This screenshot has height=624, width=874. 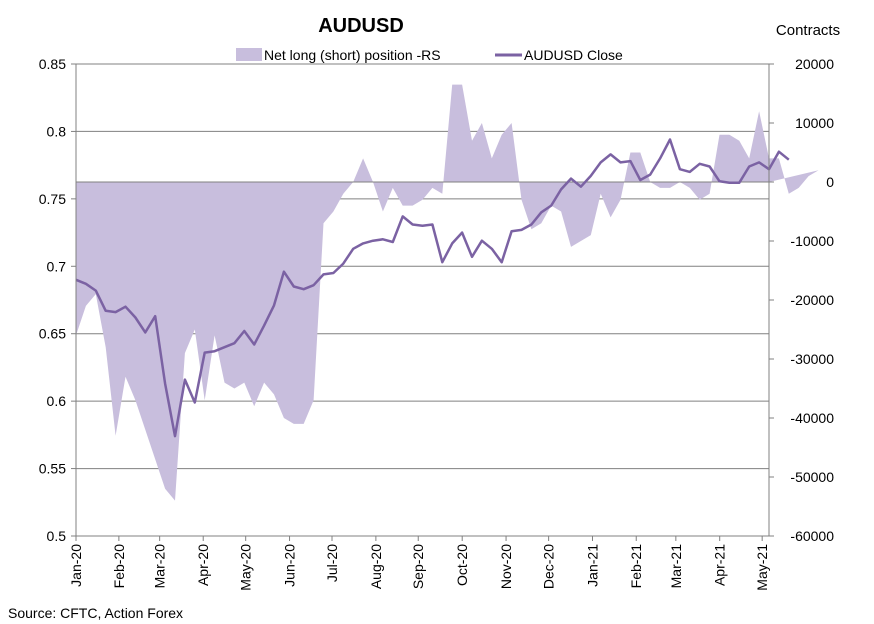 What do you see at coordinates (76, 565) in the screenshot?
I see `x-tick-label: Jan-20` at bounding box center [76, 565].